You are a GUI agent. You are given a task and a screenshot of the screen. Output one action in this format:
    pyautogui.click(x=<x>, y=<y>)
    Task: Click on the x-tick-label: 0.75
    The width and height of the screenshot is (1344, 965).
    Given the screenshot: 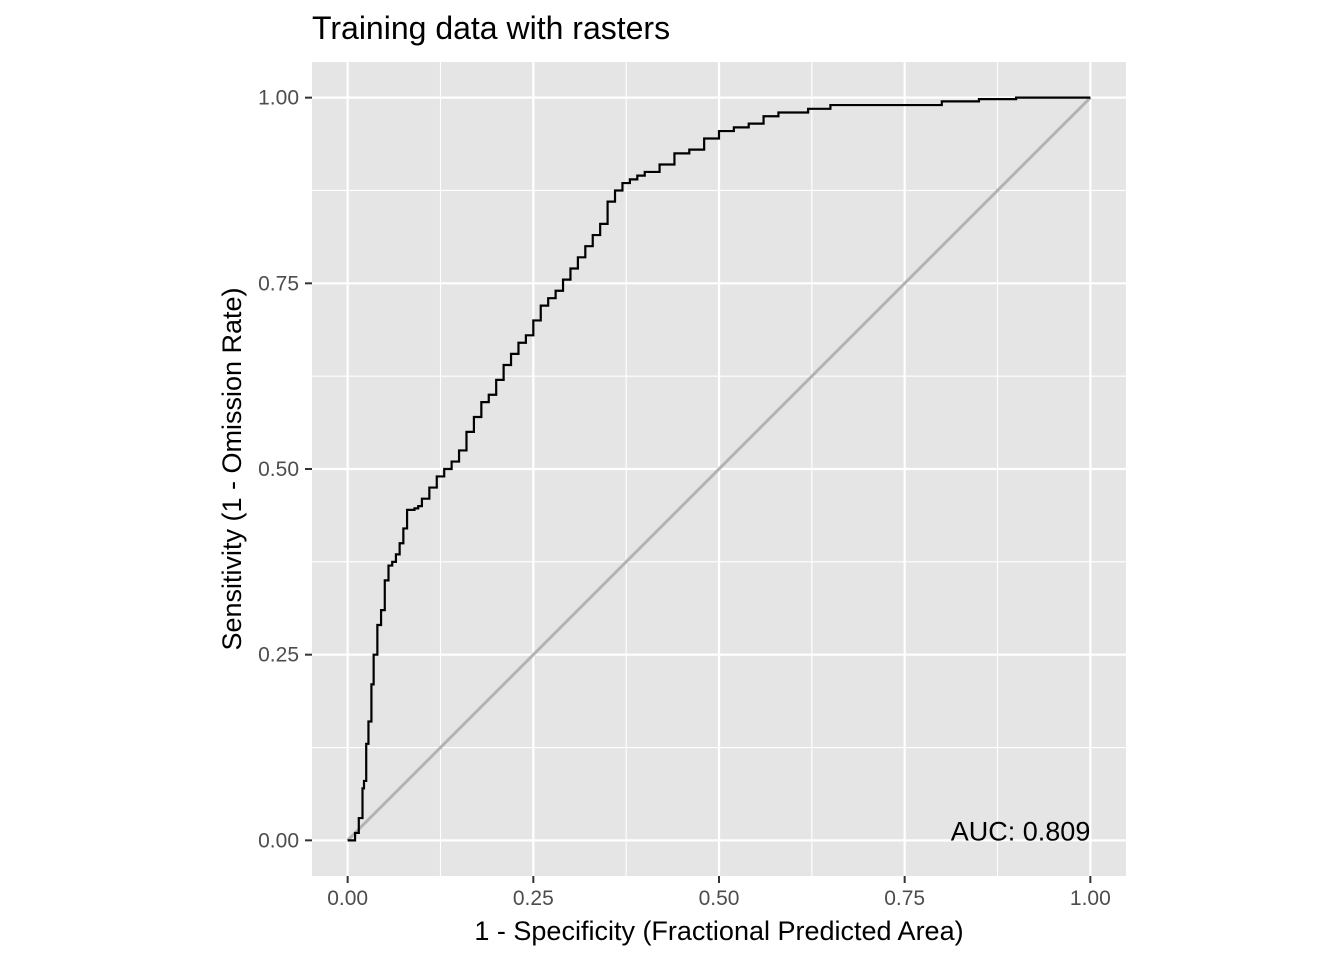 What is the action you would take?
    pyautogui.click(x=904, y=898)
    